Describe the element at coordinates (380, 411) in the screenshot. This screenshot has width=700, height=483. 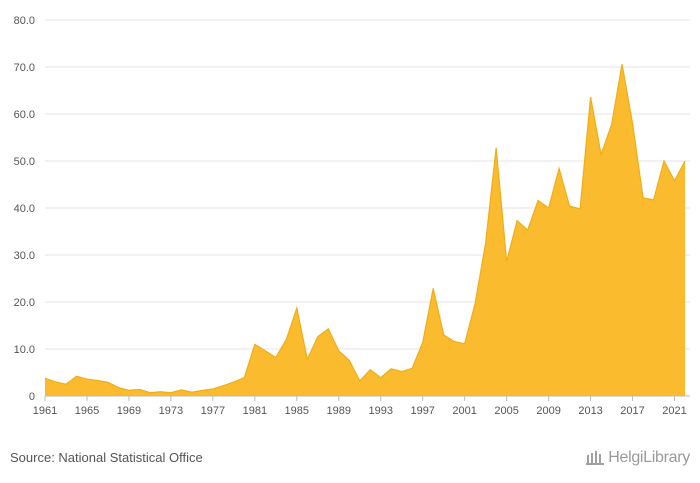
I see `x-tick-label: 1993` at that location.